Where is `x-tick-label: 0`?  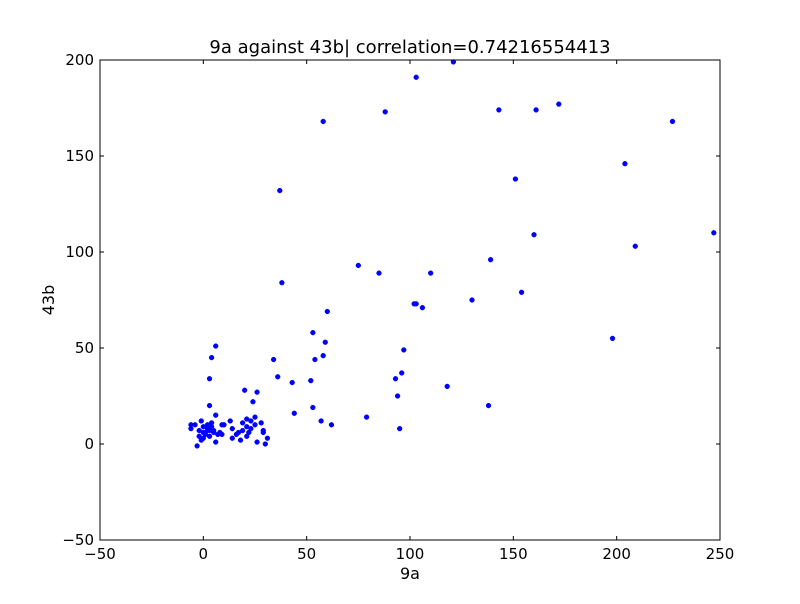 x-tick-label: 0 is located at coordinates (204, 554).